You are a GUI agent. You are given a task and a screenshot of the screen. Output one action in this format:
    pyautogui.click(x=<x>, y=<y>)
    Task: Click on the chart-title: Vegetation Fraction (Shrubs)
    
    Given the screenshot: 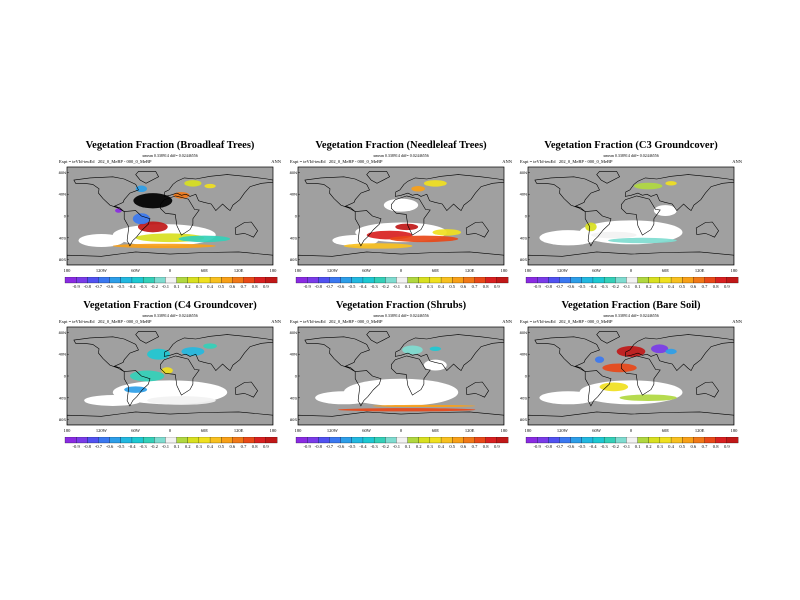 What is the action you would take?
    pyautogui.click(x=401, y=305)
    